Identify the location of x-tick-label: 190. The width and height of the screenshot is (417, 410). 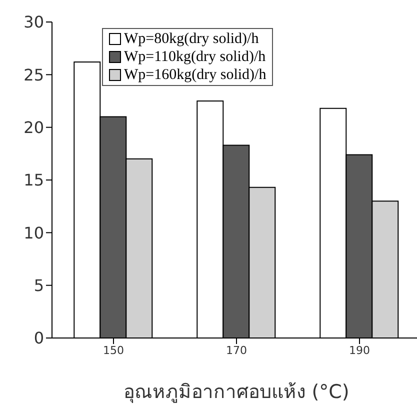
(359, 350).